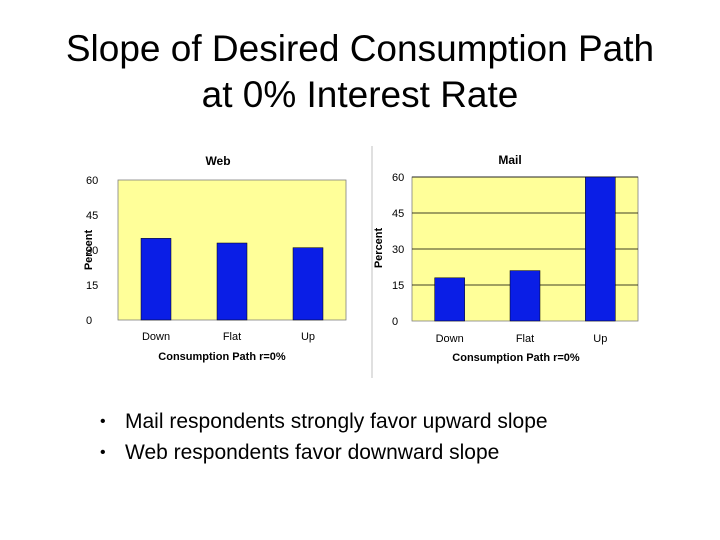 This screenshot has height=540, width=720. Describe the element at coordinates (509, 160) in the screenshot. I see `mail-chart-title: Mail` at that location.